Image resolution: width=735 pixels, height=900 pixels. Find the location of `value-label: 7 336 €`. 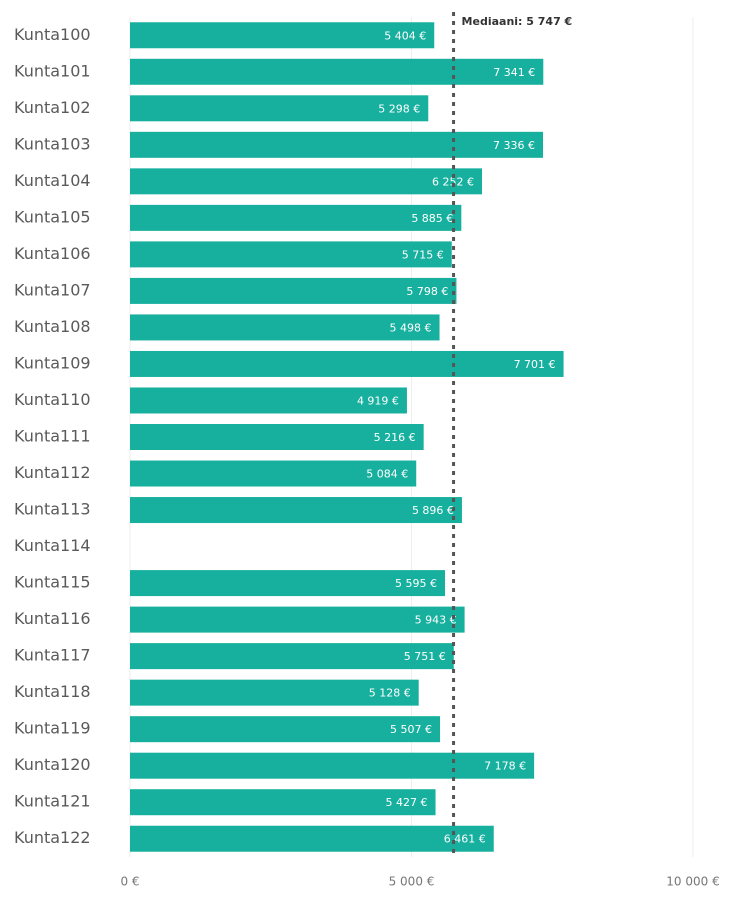

value-label: 7 336 € is located at coordinates (514, 145).